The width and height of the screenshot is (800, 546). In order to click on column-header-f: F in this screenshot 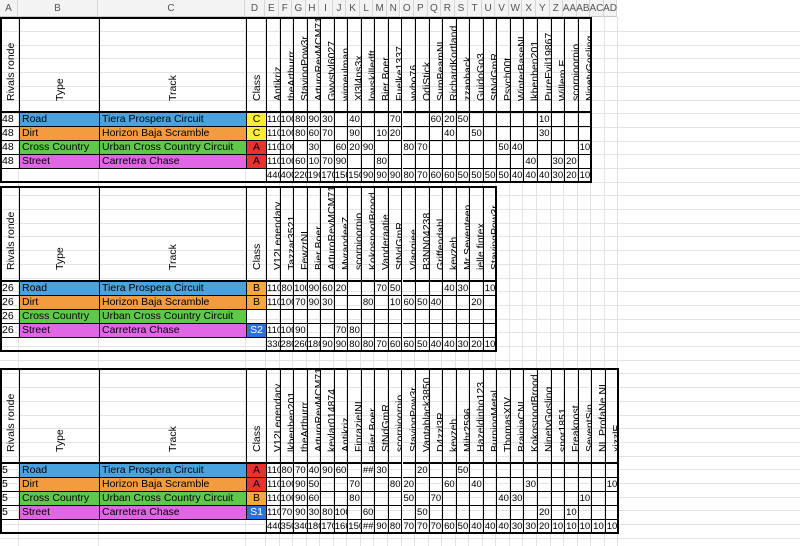, I will do `click(285, 8)`.